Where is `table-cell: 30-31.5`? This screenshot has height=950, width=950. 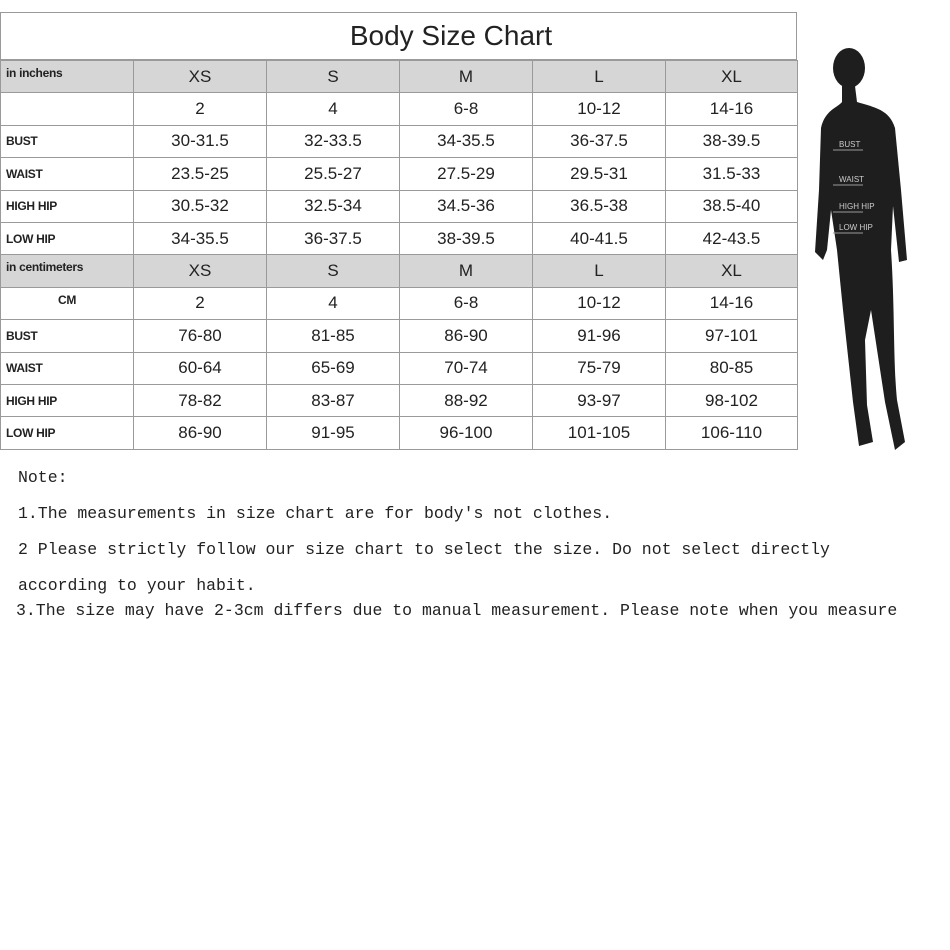 table-cell: 30-31.5 is located at coordinates (200, 141).